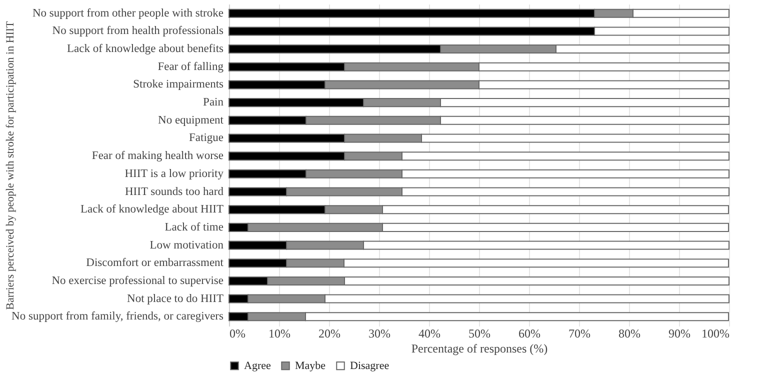 The height and width of the screenshot is (383, 760). Describe the element at coordinates (191, 120) in the screenshot. I see `y-tick-label: No equipment` at that location.